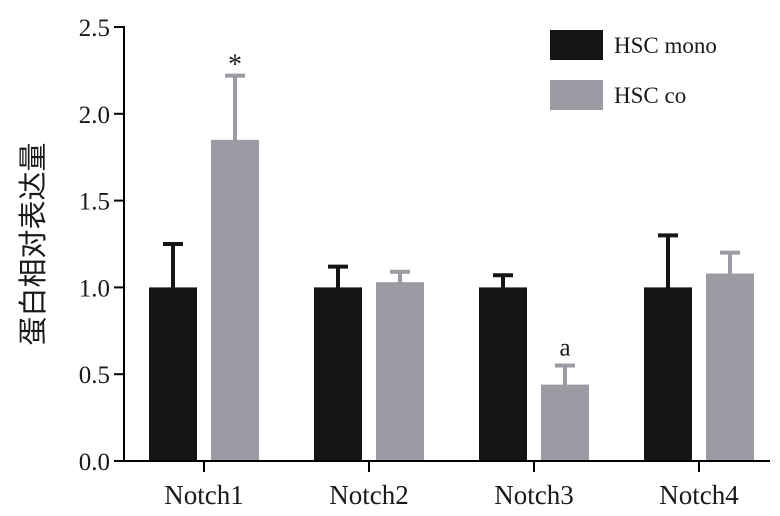 The width and height of the screenshot is (780, 516). What do you see at coordinates (94, 202) in the screenshot?
I see `y-tick-label: 1.5` at bounding box center [94, 202].